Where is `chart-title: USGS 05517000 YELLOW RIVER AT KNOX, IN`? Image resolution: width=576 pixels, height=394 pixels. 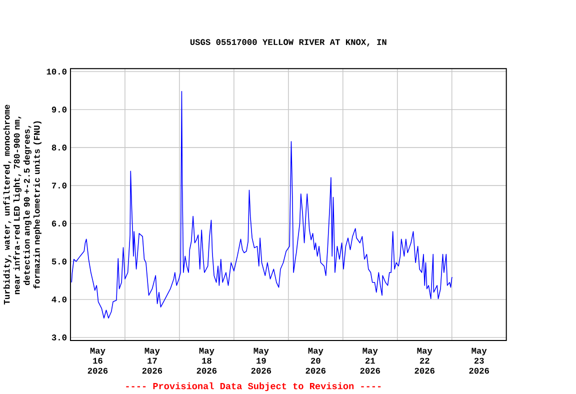
chart-title: USGS 05517000 YELLOW RIVER AT KNOX, IN is located at coordinates (288, 42).